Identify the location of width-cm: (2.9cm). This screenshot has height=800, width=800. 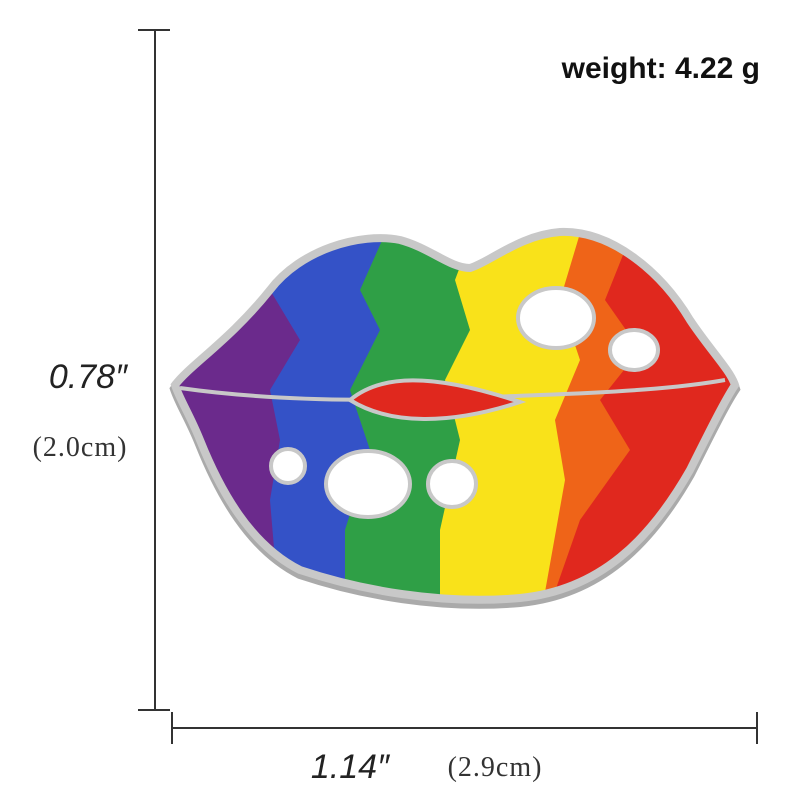
(495, 767).